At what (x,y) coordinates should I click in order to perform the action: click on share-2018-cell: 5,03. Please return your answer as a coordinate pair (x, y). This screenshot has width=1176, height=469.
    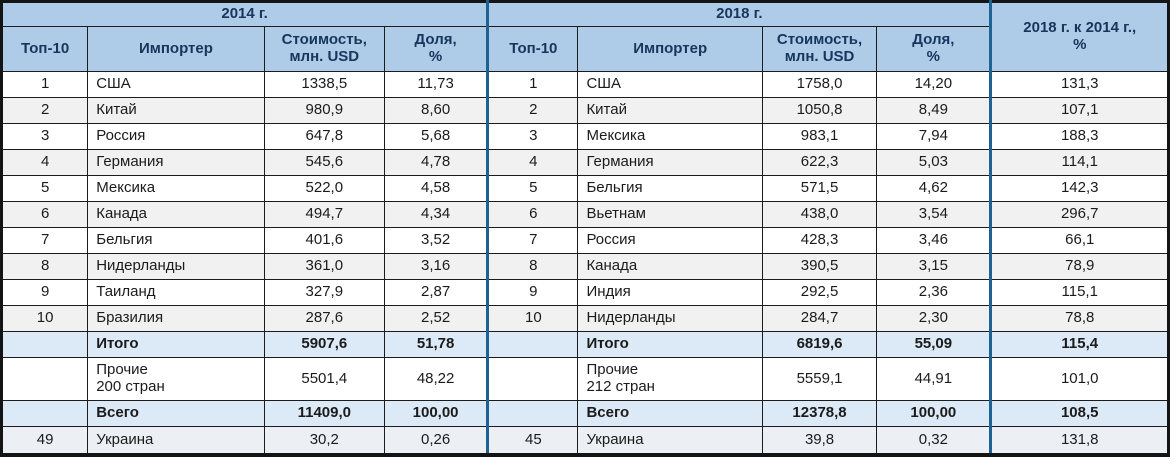
    Looking at the image, I should click on (934, 162).